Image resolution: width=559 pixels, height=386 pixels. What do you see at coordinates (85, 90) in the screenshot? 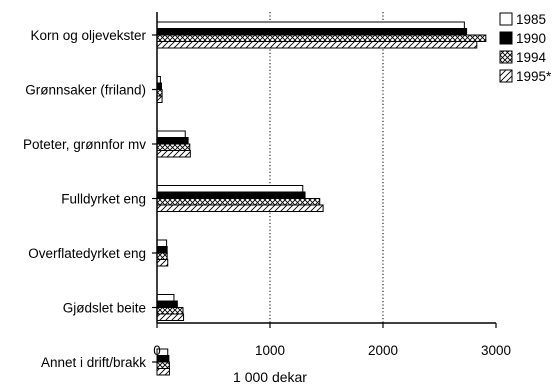
I see `category-label: Grønnsaker (friland)` at bounding box center [85, 90].